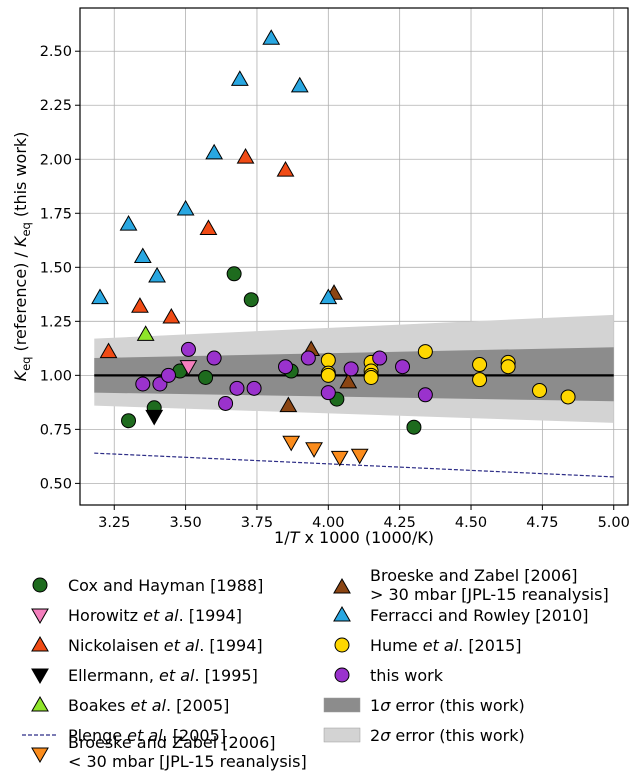 This screenshot has height=771, width=636. What do you see at coordinates (257, 523) in the screenshot?
I see `x-tick-label: 3.75` at bounding box center [257, 523].